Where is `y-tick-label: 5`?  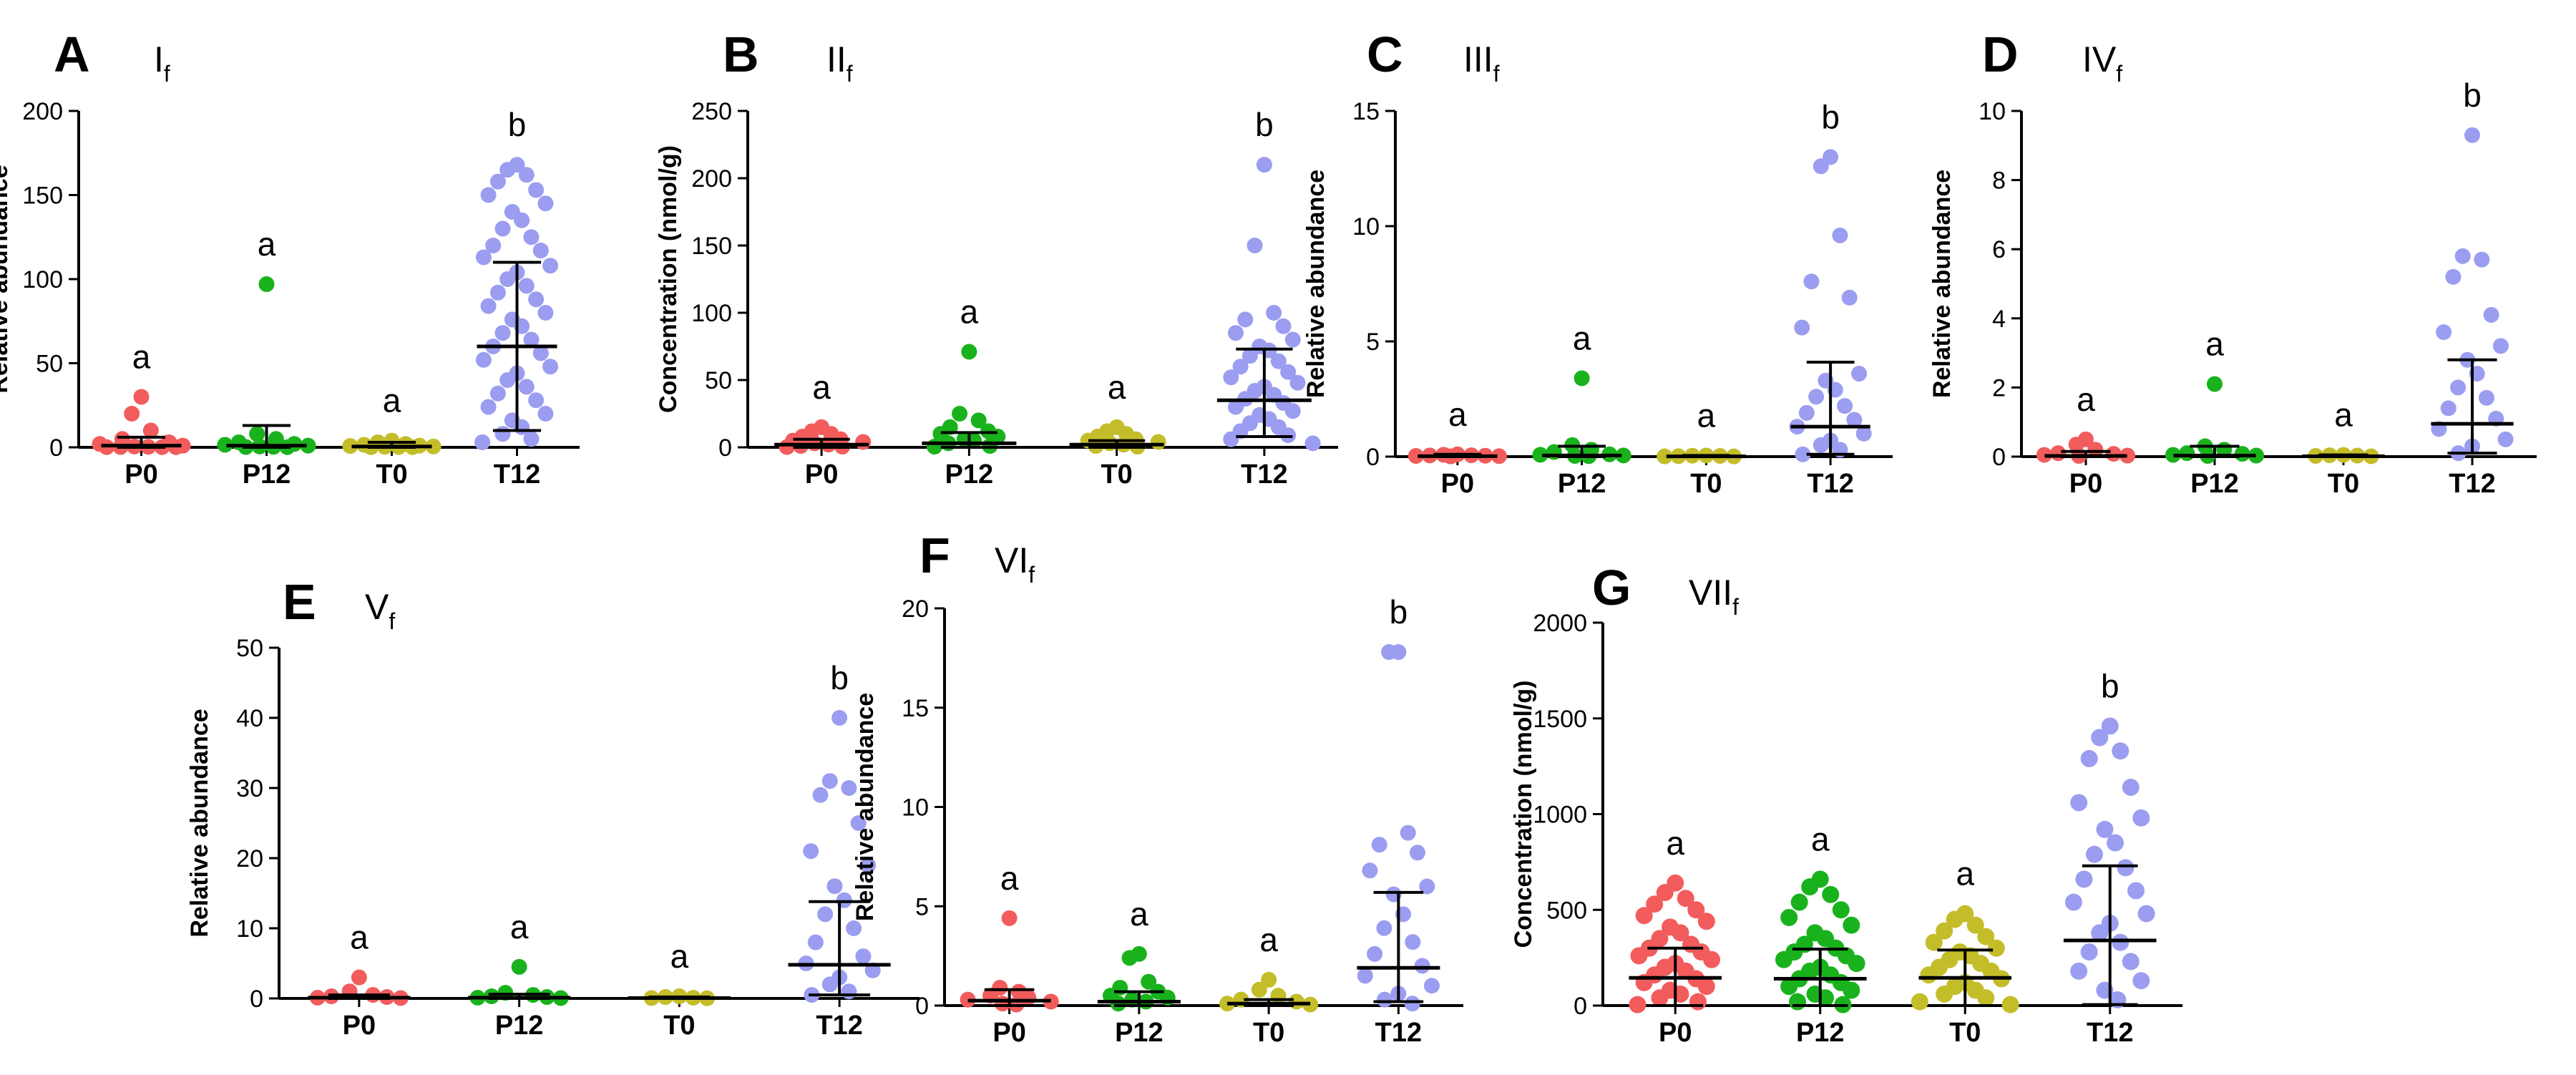 y-tick-label: 5 is located at coordinates (922, 906).